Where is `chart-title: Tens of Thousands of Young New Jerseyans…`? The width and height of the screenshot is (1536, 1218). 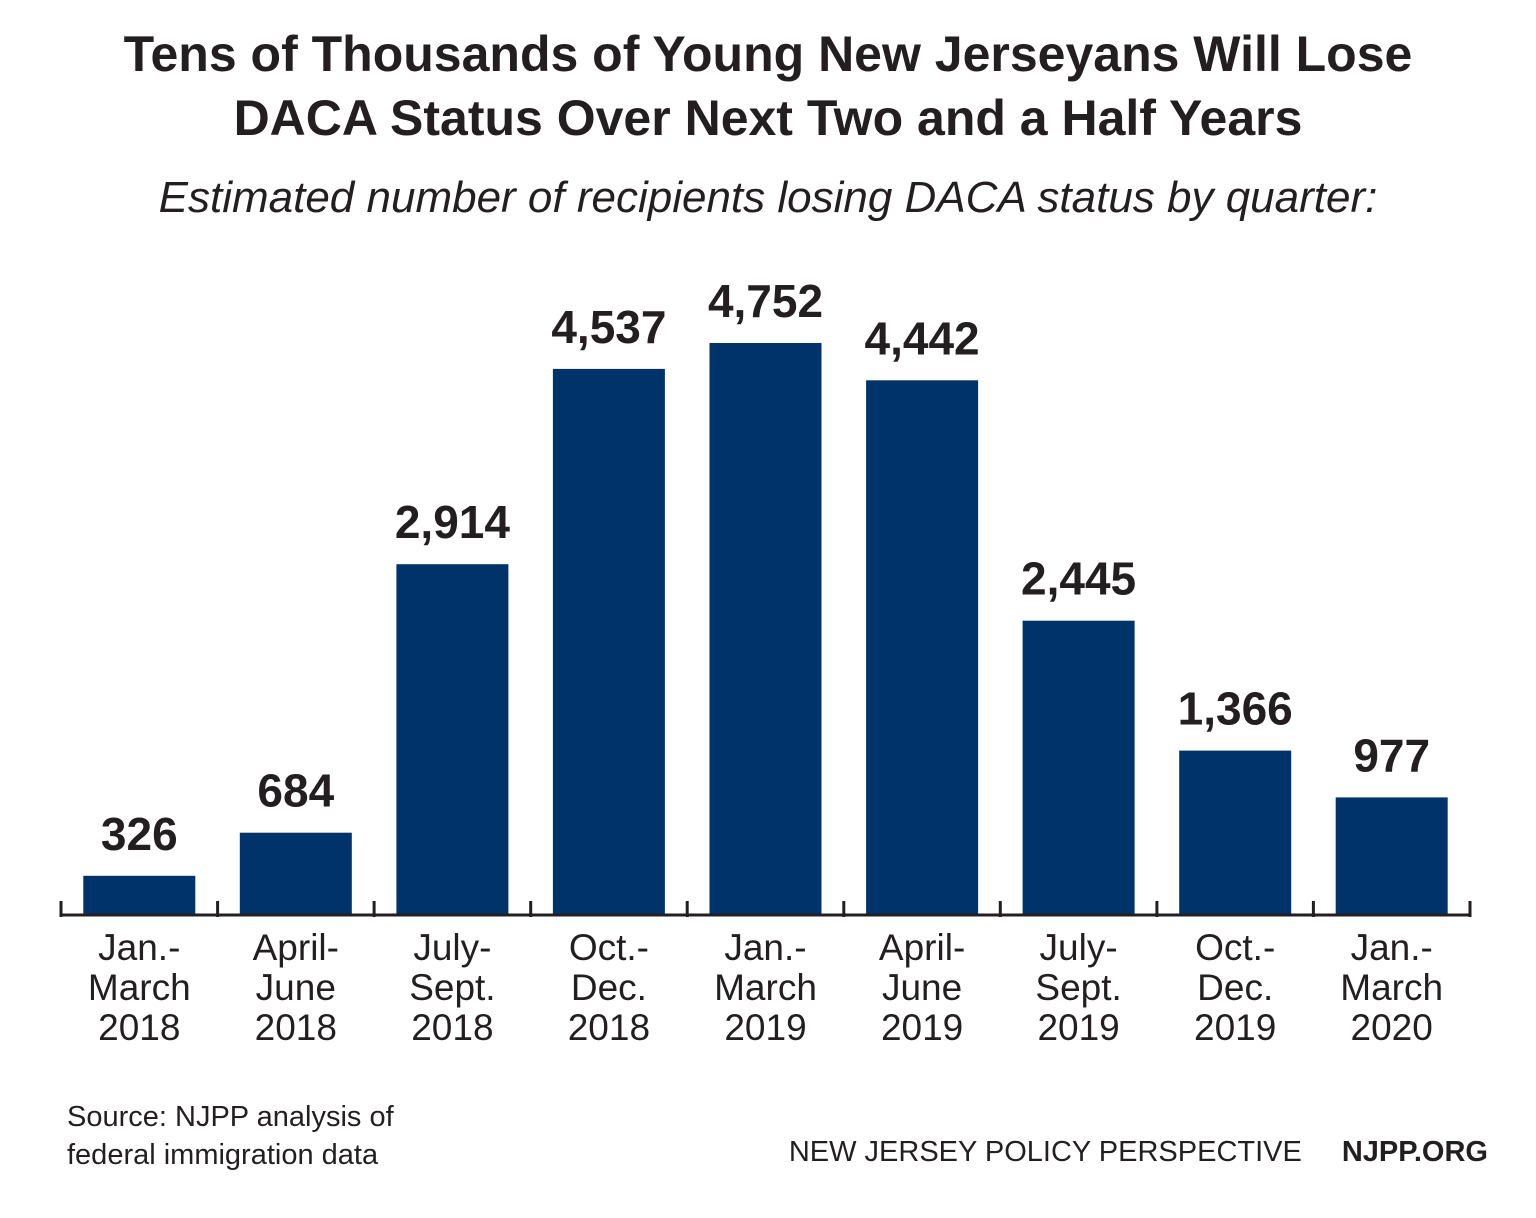
chart-title: Tens of Thousands of Young New Jerseyans… is located at coordinates (768, 86).